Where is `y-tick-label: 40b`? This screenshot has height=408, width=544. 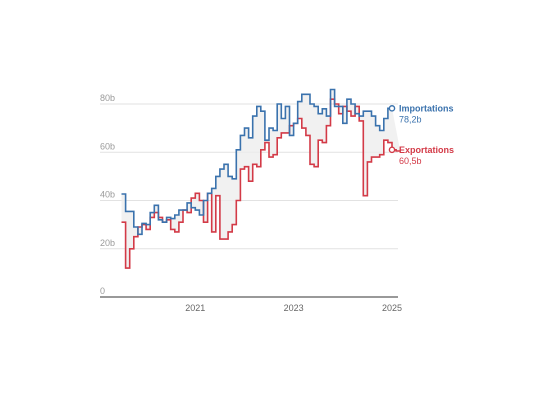
y-tick-label: 40b is located at coordinates (107, 195).